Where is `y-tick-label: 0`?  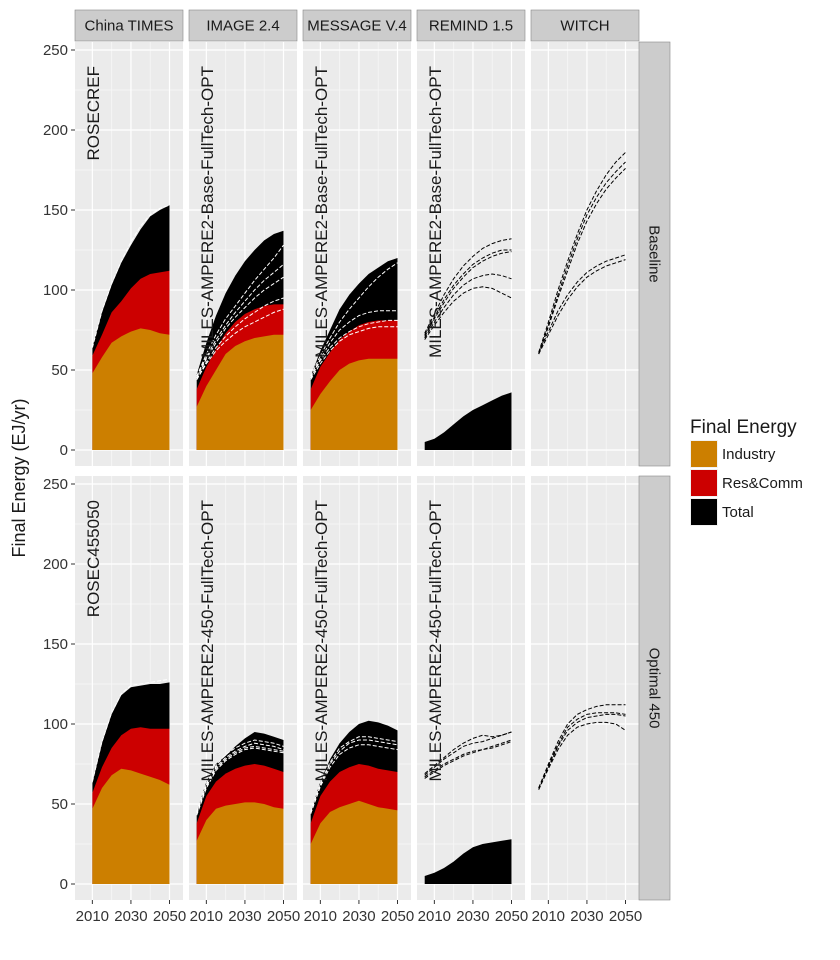
y-tick-label: 0 is located at coordinates (64, 450).